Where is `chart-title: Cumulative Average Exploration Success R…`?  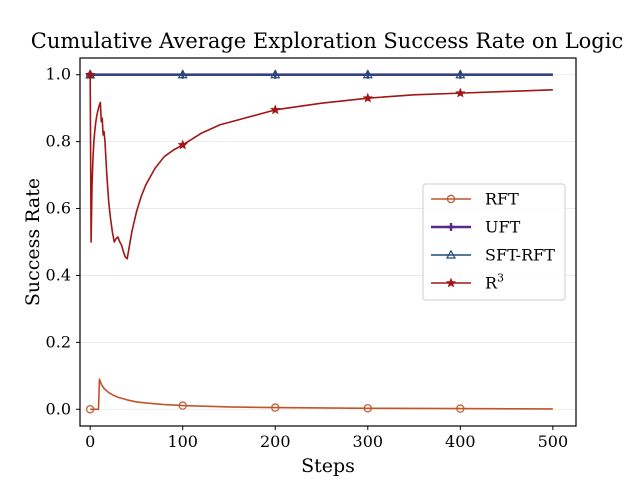
chart-title: Cumulative Average Exploration Success R… is located at coordinates (327, 41).